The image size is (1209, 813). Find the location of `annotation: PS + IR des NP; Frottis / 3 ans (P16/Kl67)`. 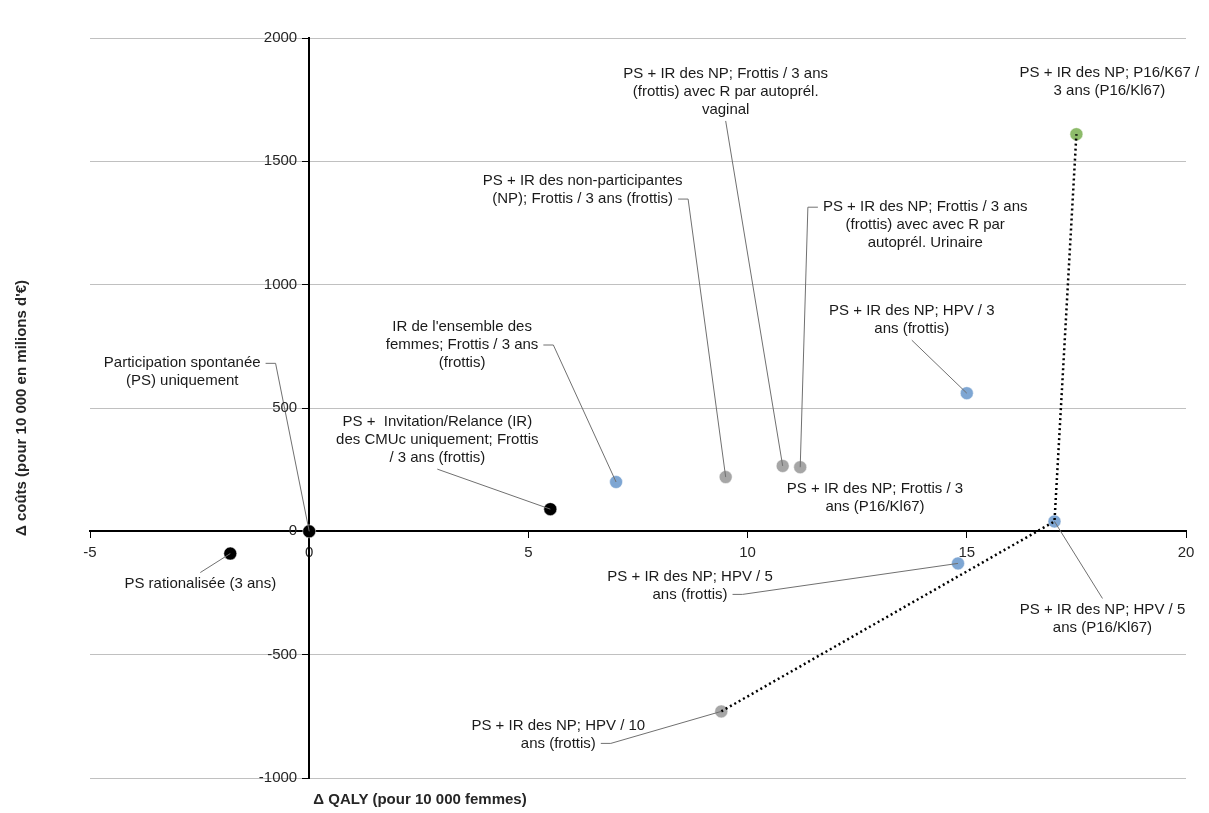

annotation: PS + IR des NP; Frottis / 3 ans (P16/Kl67) is located at coordinates (875, 497).